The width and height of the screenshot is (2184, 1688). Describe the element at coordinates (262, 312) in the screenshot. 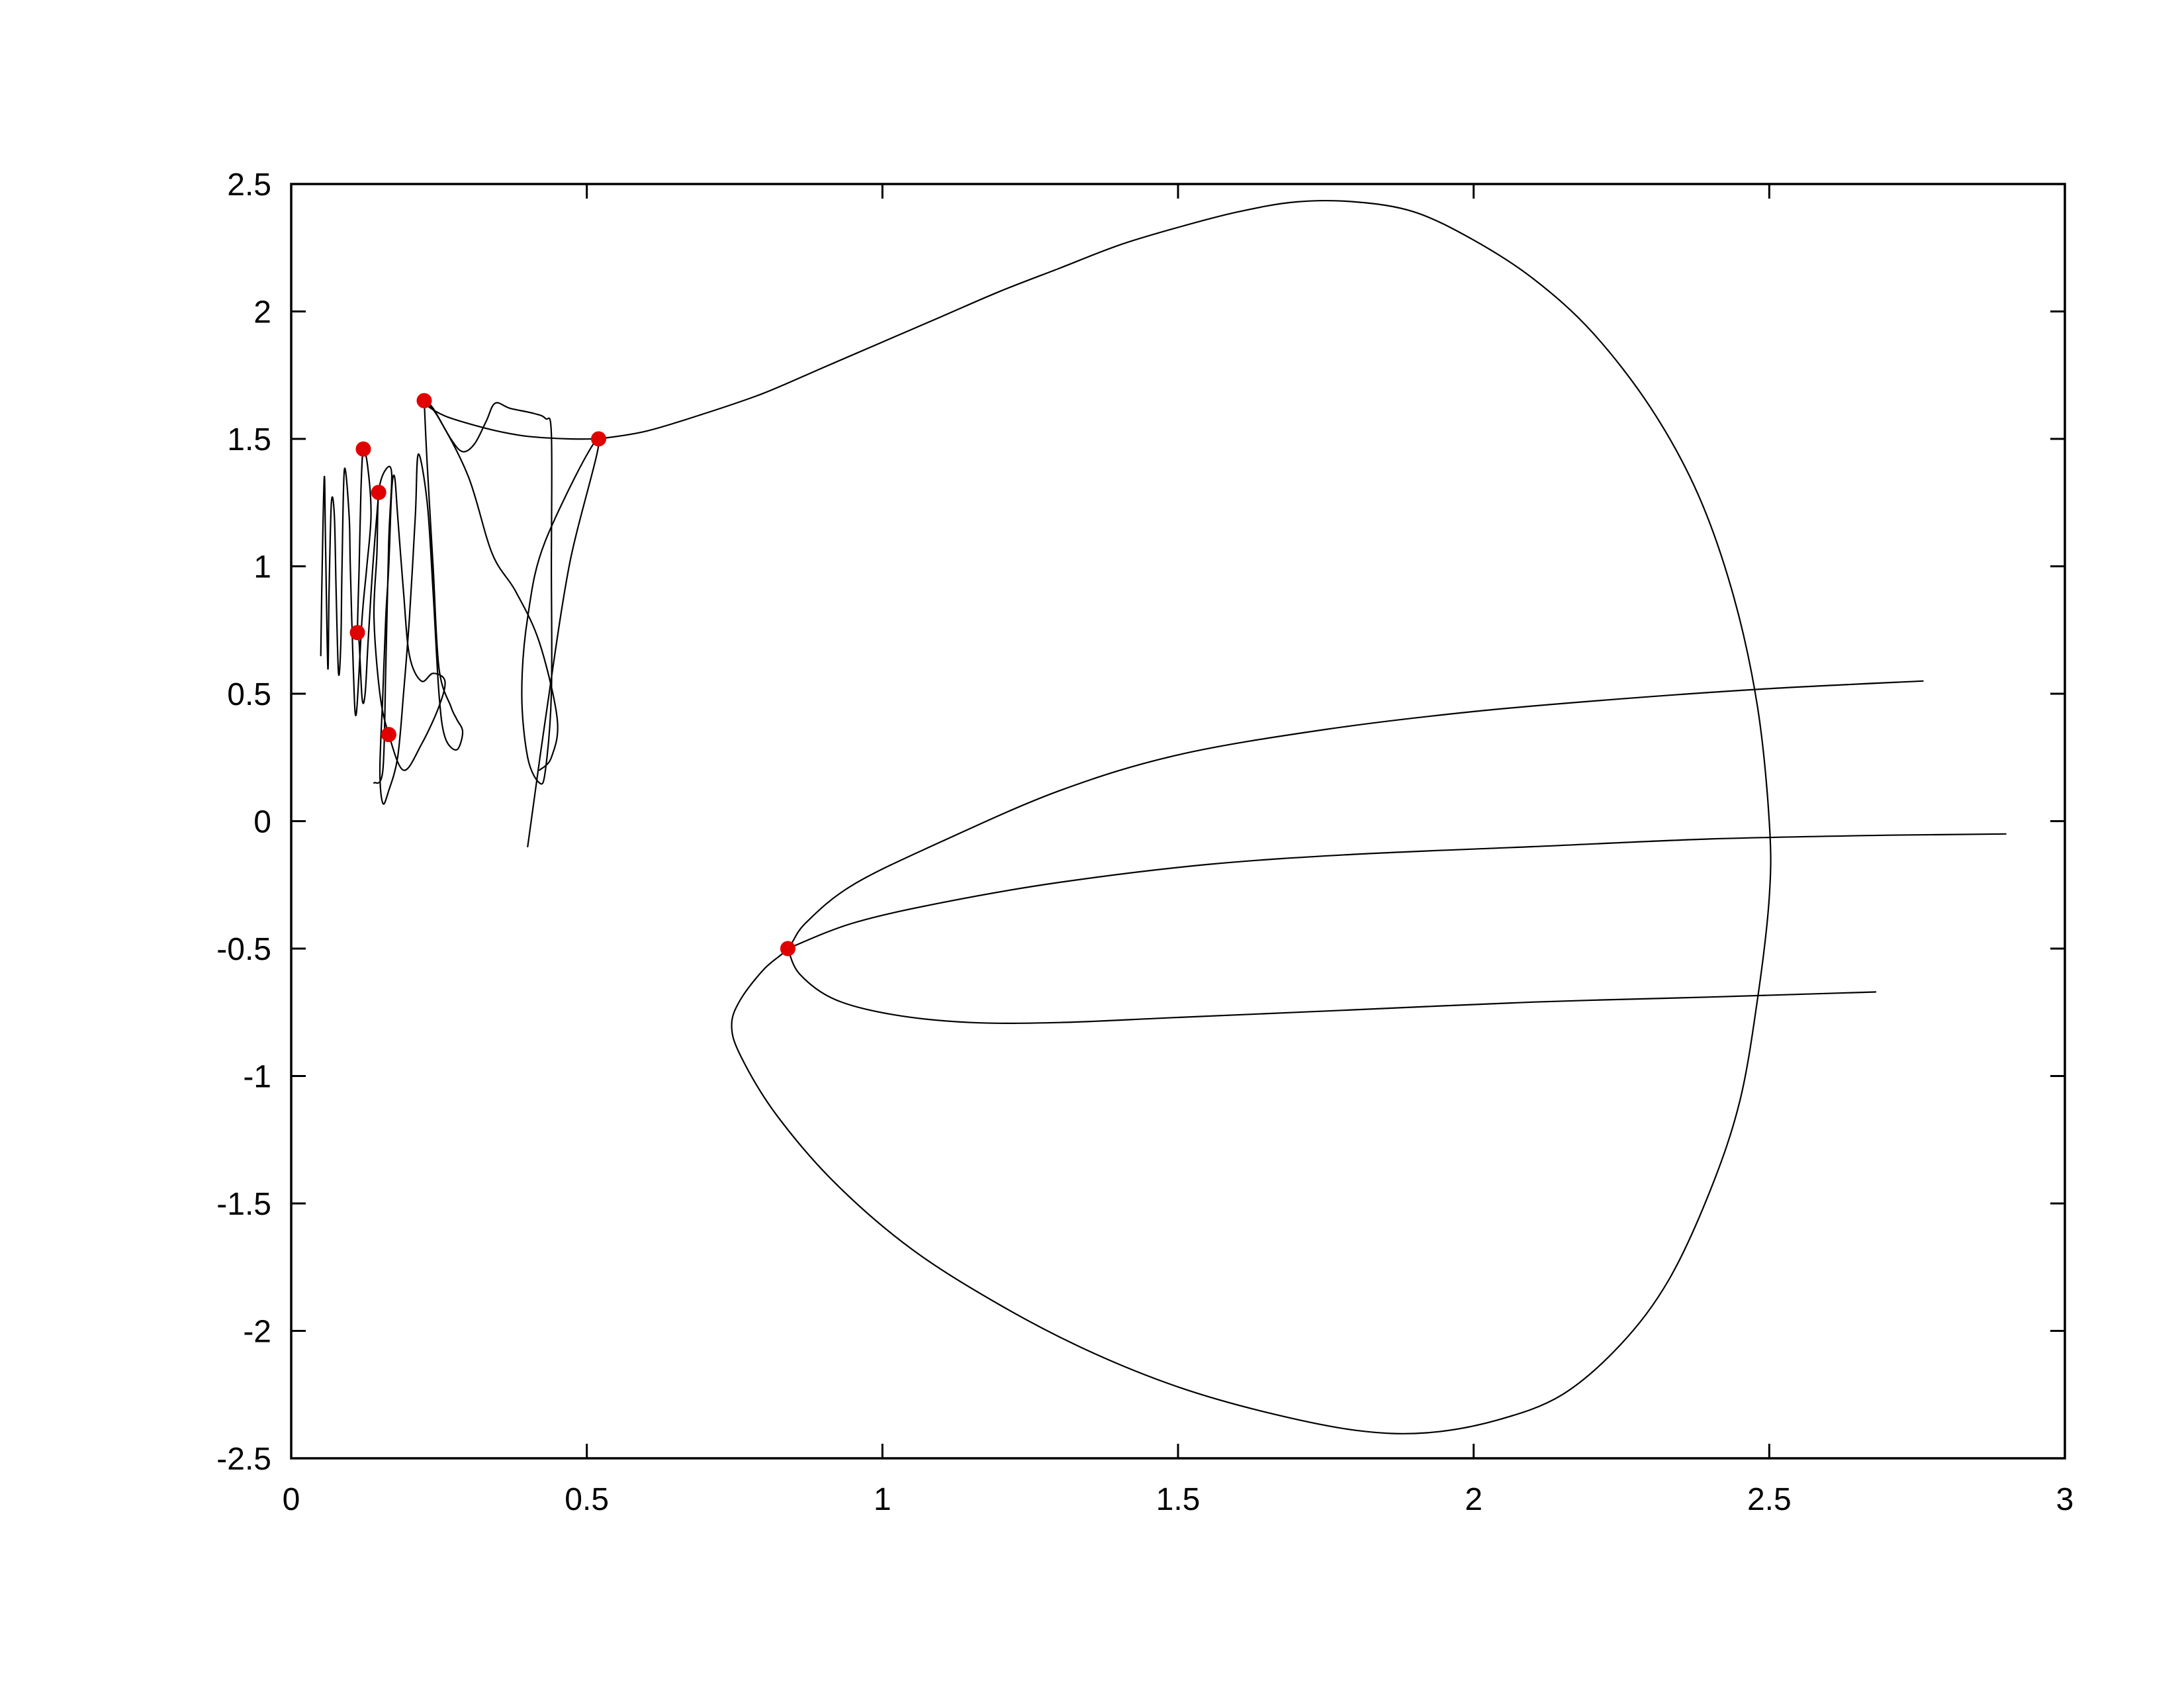

I see `y-tick-label: 2` at that location.